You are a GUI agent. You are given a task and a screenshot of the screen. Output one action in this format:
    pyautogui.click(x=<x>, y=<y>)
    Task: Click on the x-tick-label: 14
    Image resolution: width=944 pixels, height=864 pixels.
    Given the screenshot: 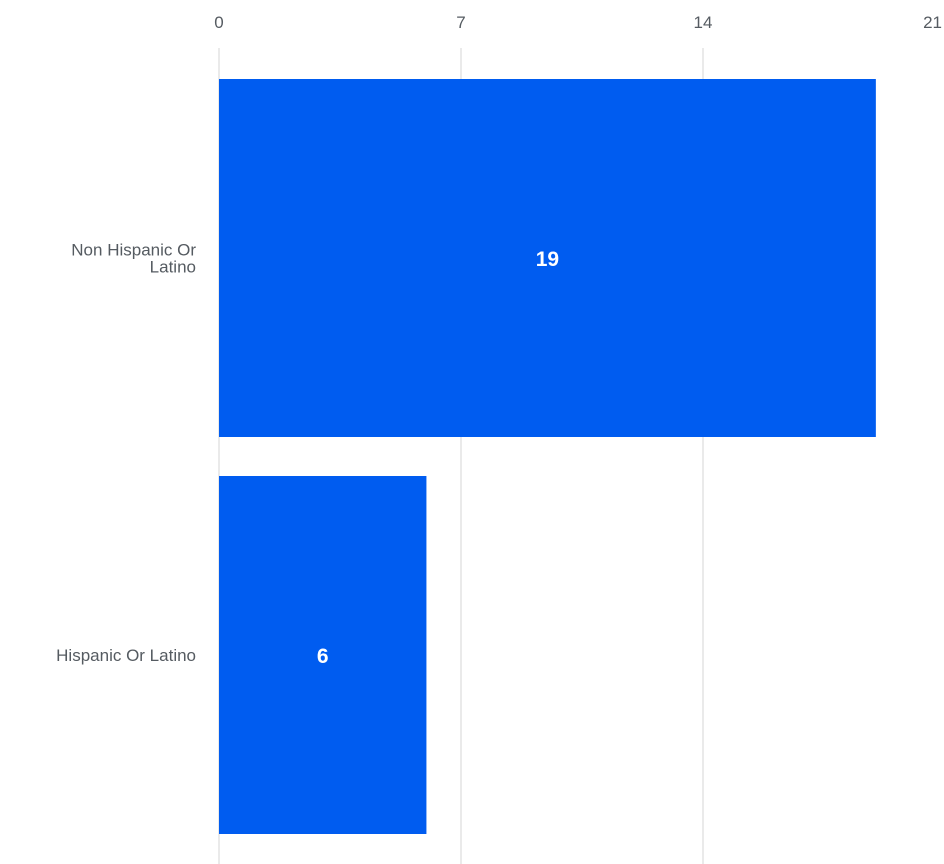 What is the action you would take?
    pyautogui.click(x=703, y=22)
    